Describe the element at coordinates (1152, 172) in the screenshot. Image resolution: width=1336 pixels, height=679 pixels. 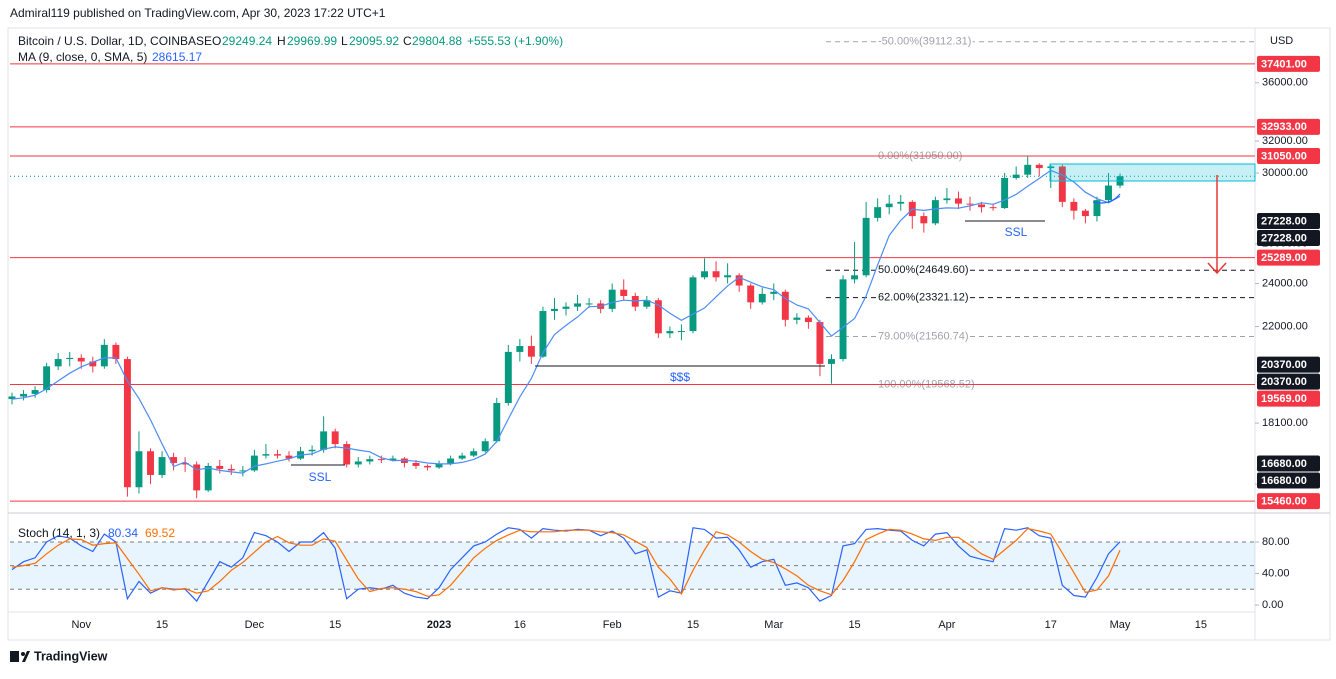
I see `supply-zone` at that location.